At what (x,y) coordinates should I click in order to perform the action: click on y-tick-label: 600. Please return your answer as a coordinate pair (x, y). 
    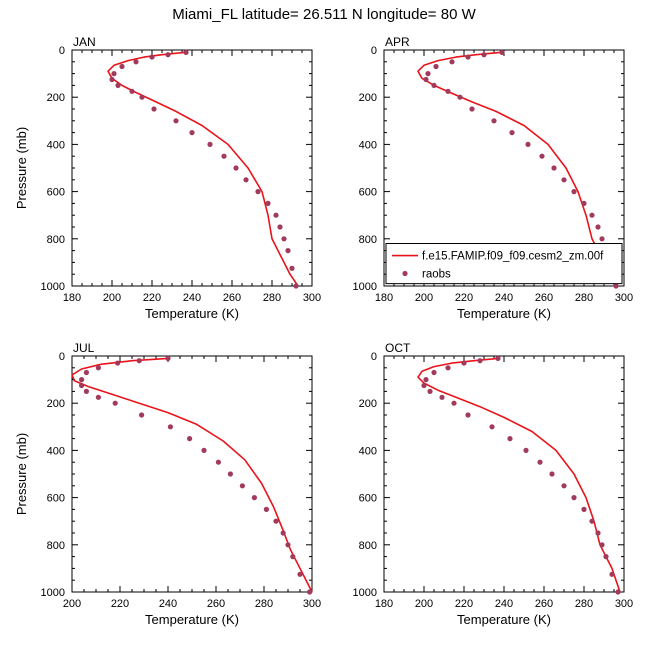
    Looking at the image, I should click on (368, 193).